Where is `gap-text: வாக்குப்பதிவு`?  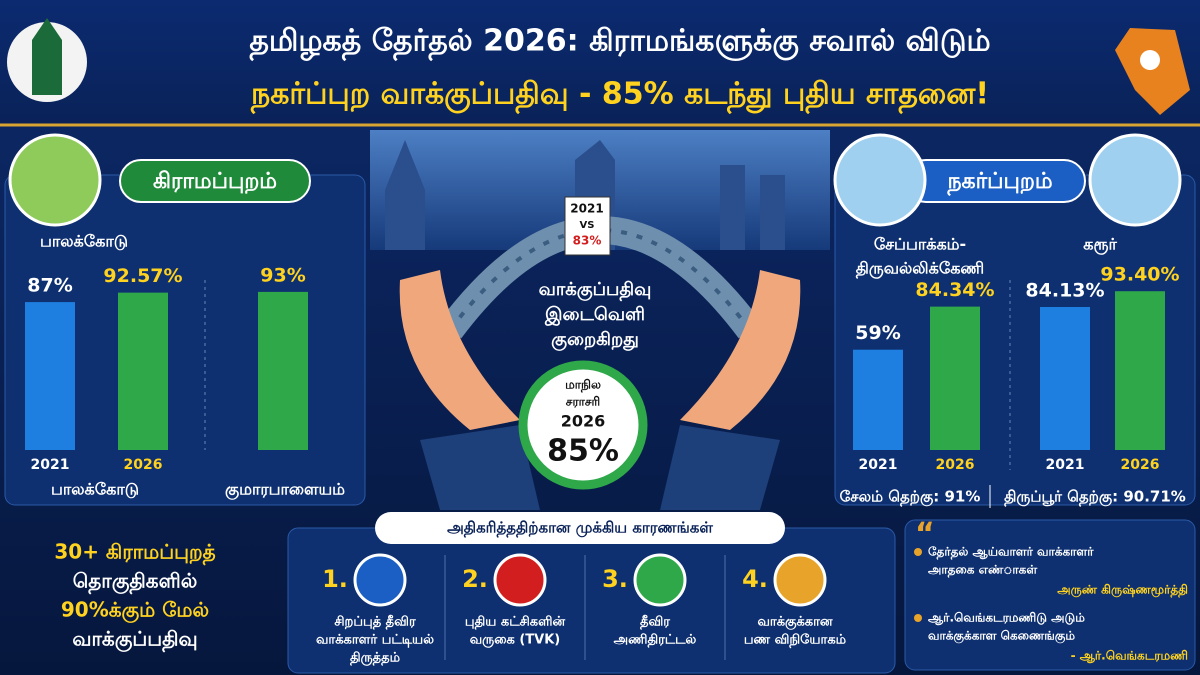
gap-text: வாக்குப்பதிவு is located at coordinates (595, 290).